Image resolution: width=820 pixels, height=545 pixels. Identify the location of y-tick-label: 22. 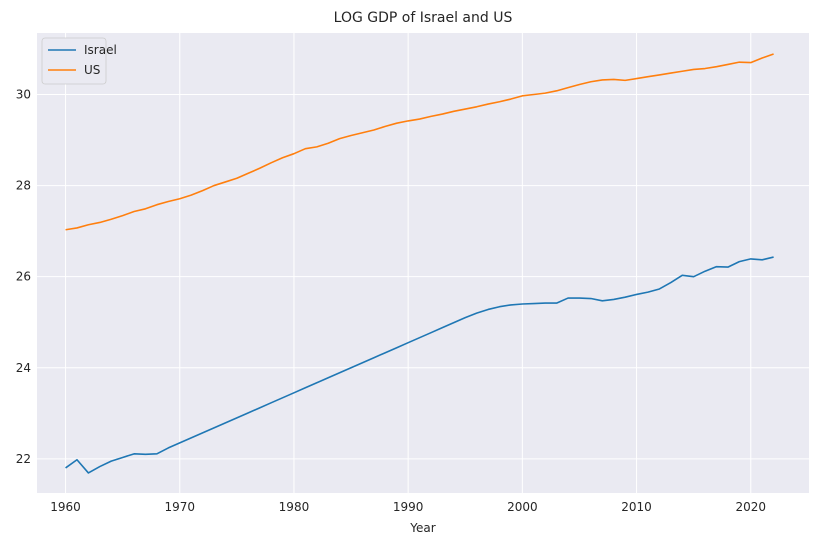
(23, 459).